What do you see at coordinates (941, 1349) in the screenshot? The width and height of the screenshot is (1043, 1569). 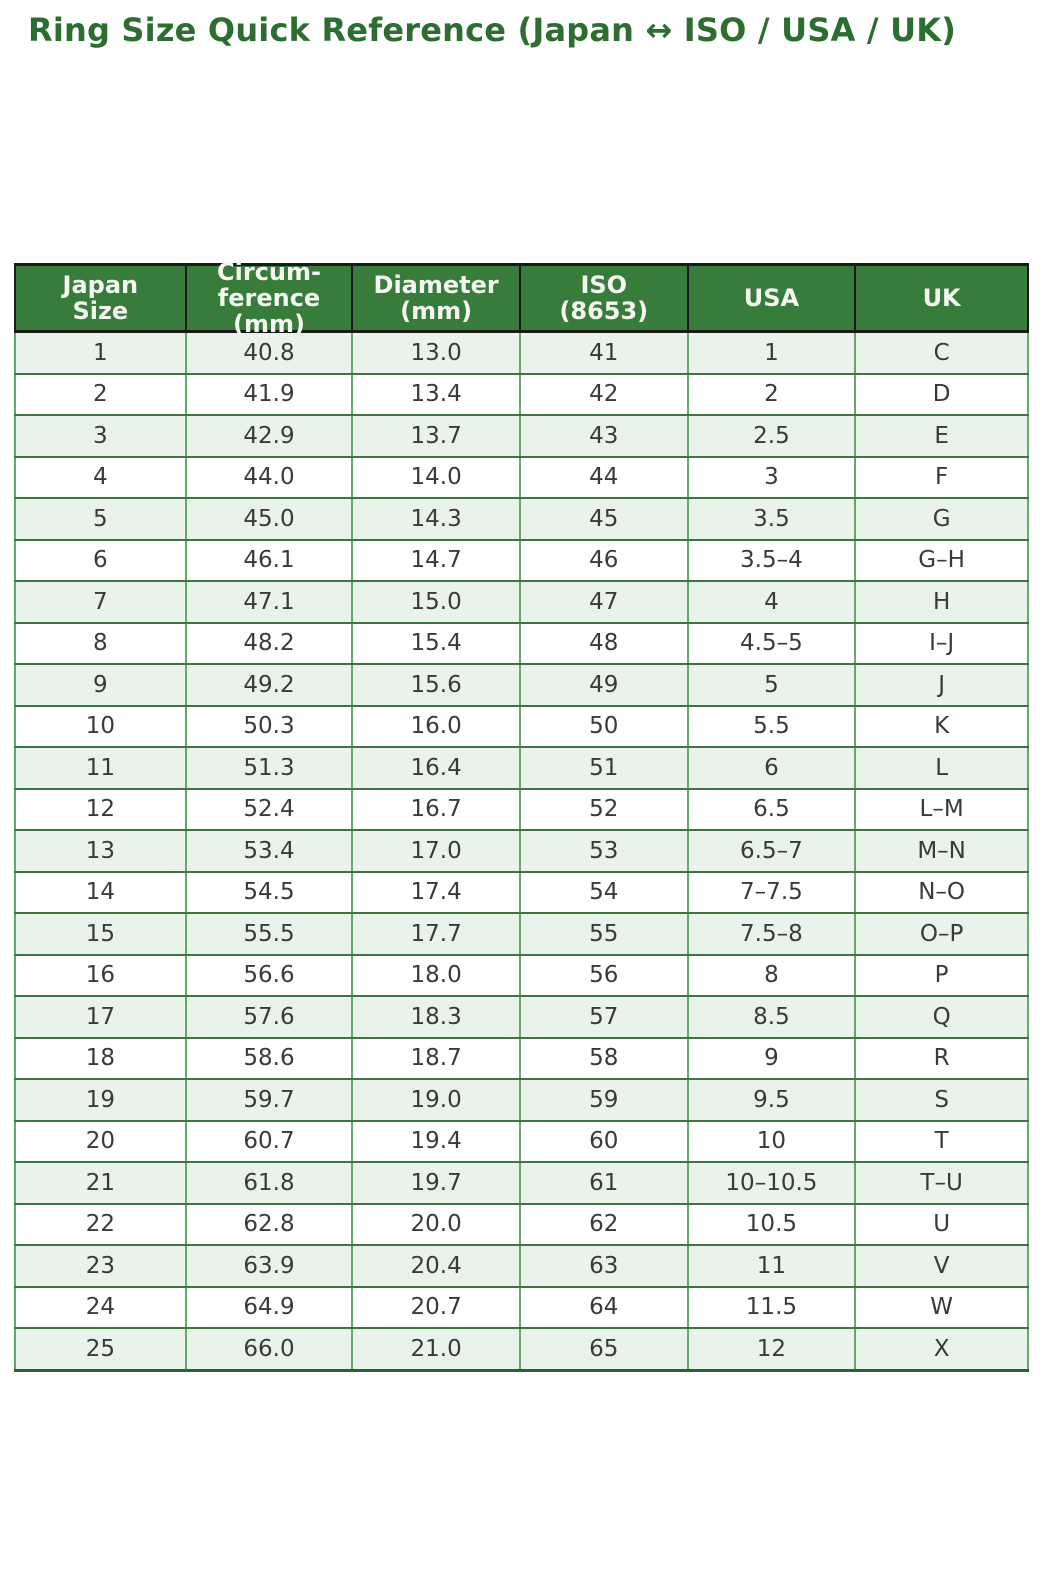 I see `cell-uk: X` at bounding box center [941, 1349].